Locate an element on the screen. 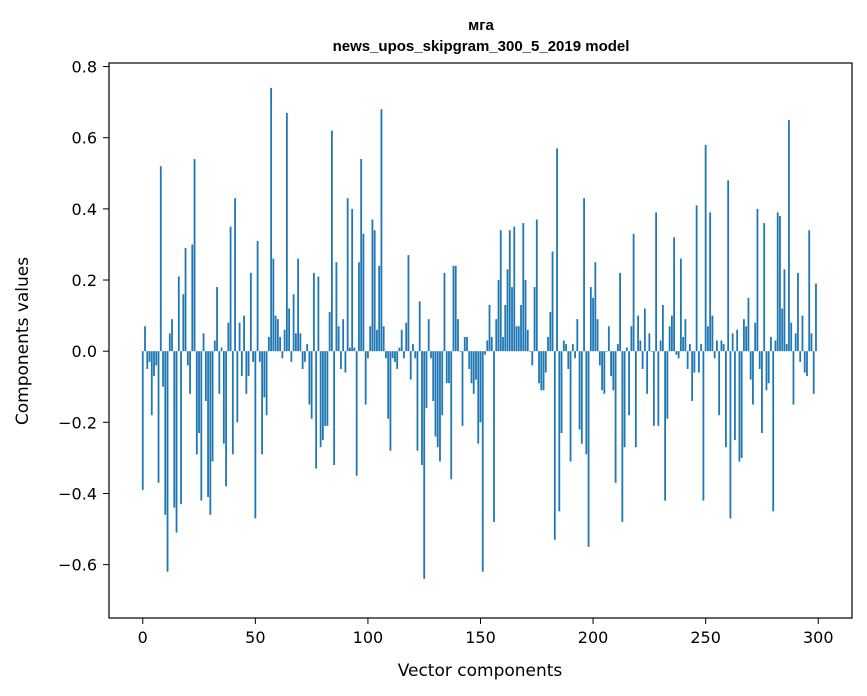  y-tick-label: 0.0 is located at coordinates (84, 351).